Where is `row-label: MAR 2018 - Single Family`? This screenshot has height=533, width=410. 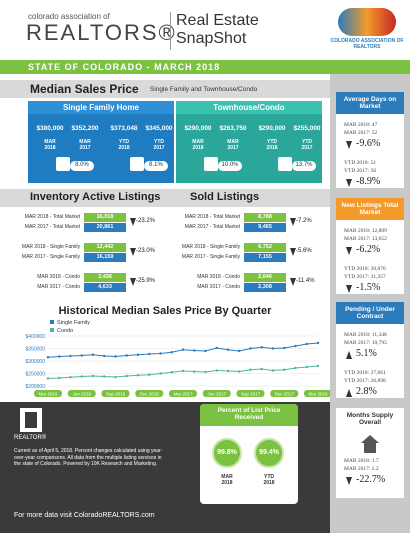
row-label: MAR 2018 - Single Family is located at coordinates (210, 247).